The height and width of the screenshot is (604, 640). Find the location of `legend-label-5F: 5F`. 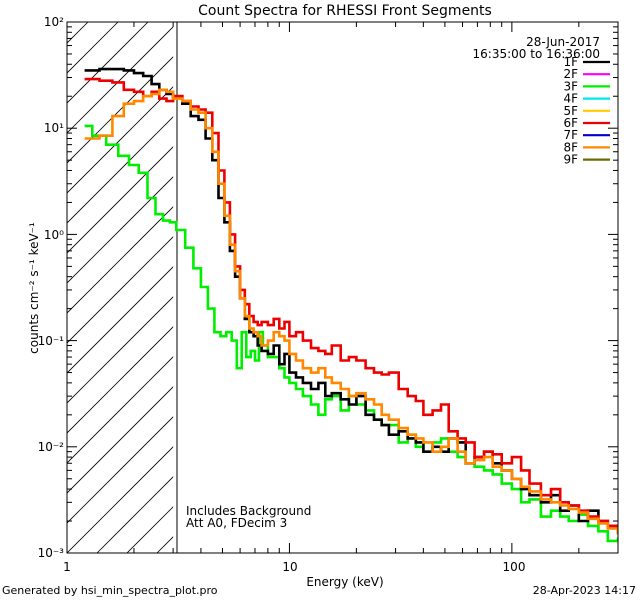

legend-label-5F: 5F is located at coordinates (570, 111).